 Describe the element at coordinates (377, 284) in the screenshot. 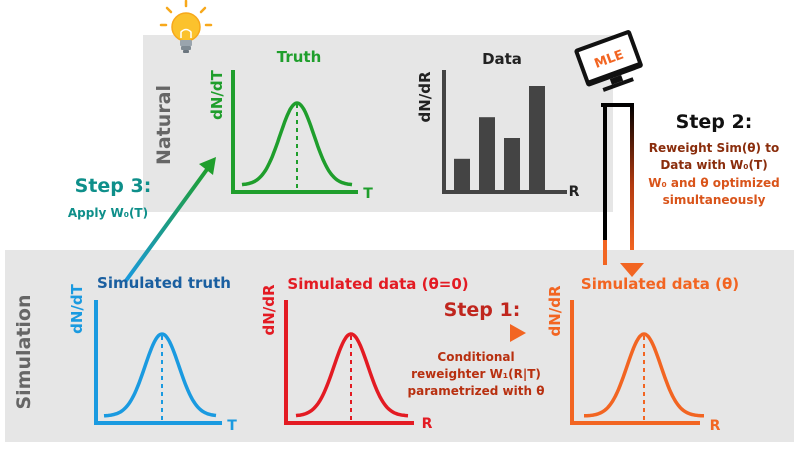

I see `sim-data0-title: Simulated data (θ=0)` at that location.